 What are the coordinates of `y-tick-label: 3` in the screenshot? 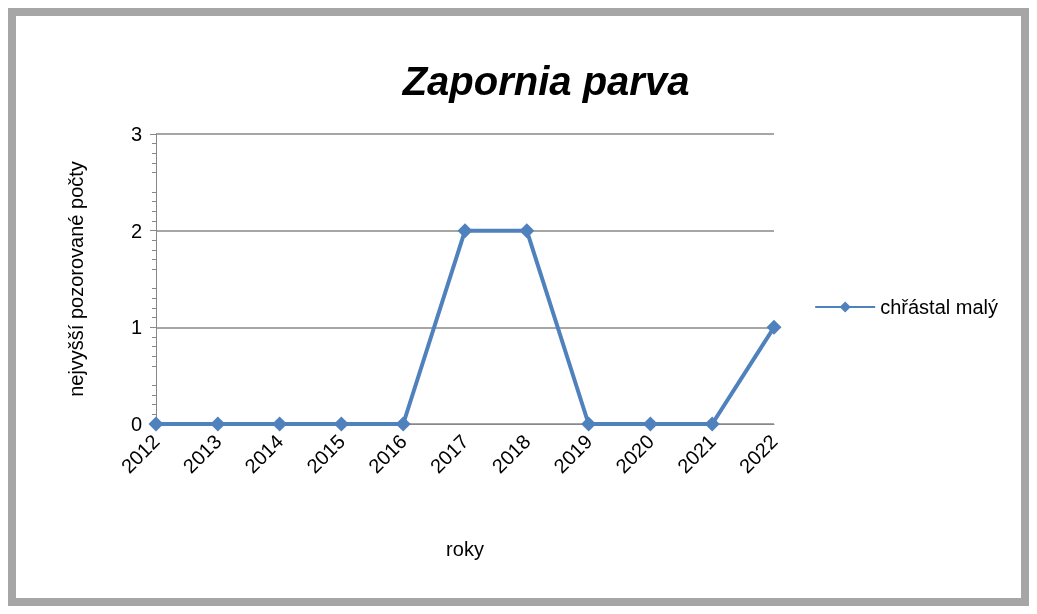 It's located at (136, 134).